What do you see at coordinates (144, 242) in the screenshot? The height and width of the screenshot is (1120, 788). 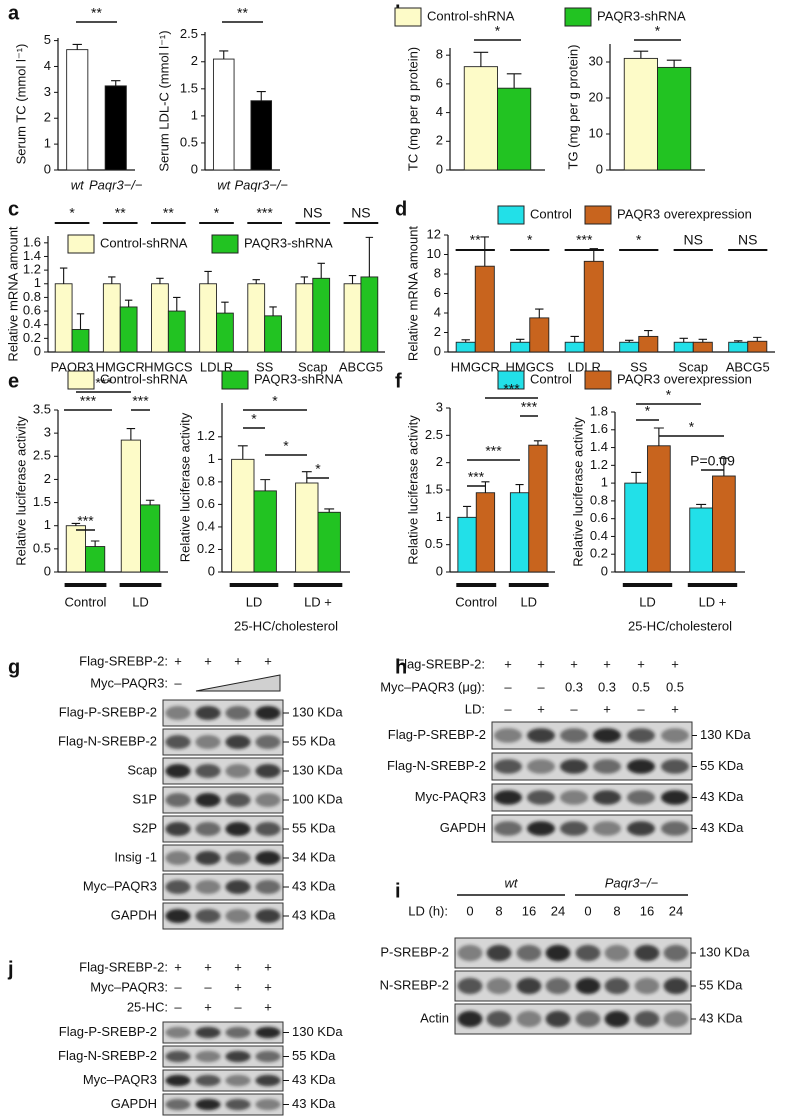 I see `legend-label: Control-shRNA` at bounding box center [144, 242].